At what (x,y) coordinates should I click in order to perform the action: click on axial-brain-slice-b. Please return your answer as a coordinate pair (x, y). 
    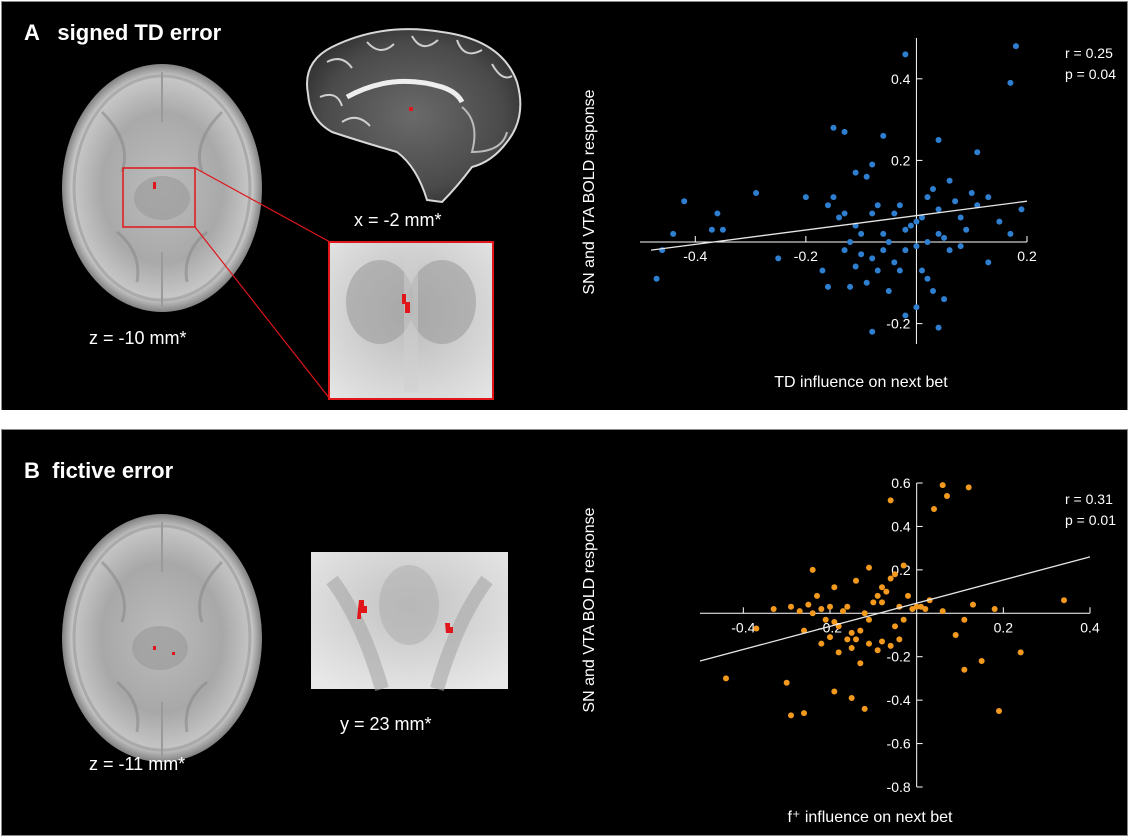
    Looking at the image, I should click on (162, 638).